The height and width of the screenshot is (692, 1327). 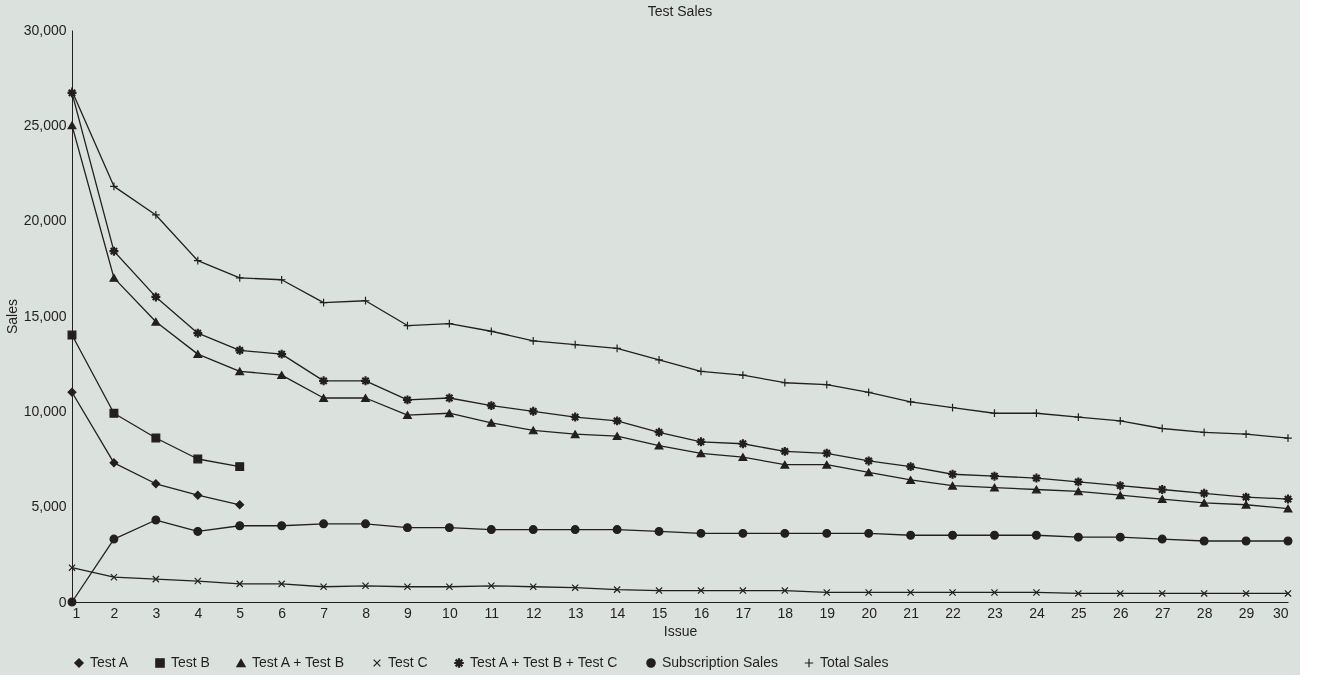 I want to click on x-tick-label: 16, so click(x=701, y=612).